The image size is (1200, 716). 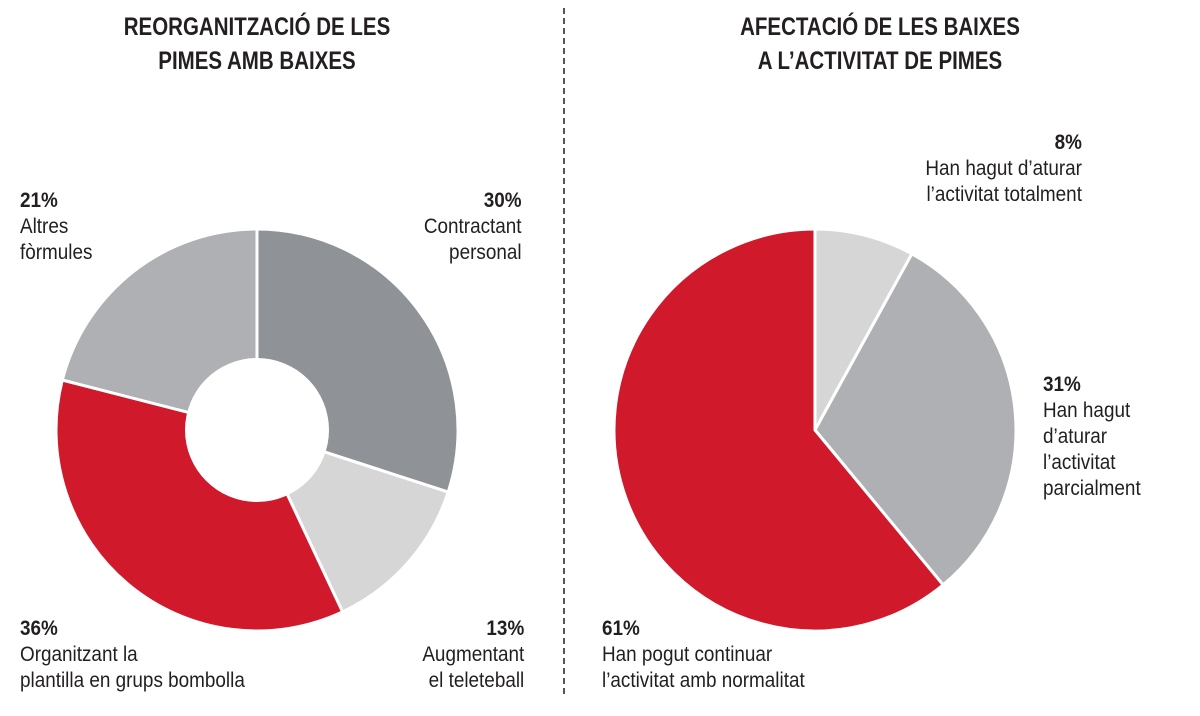 What do you see at coordinates (485, 252) in the screenshot?
I see `label-line: personal` at bounding box center [485, 252].